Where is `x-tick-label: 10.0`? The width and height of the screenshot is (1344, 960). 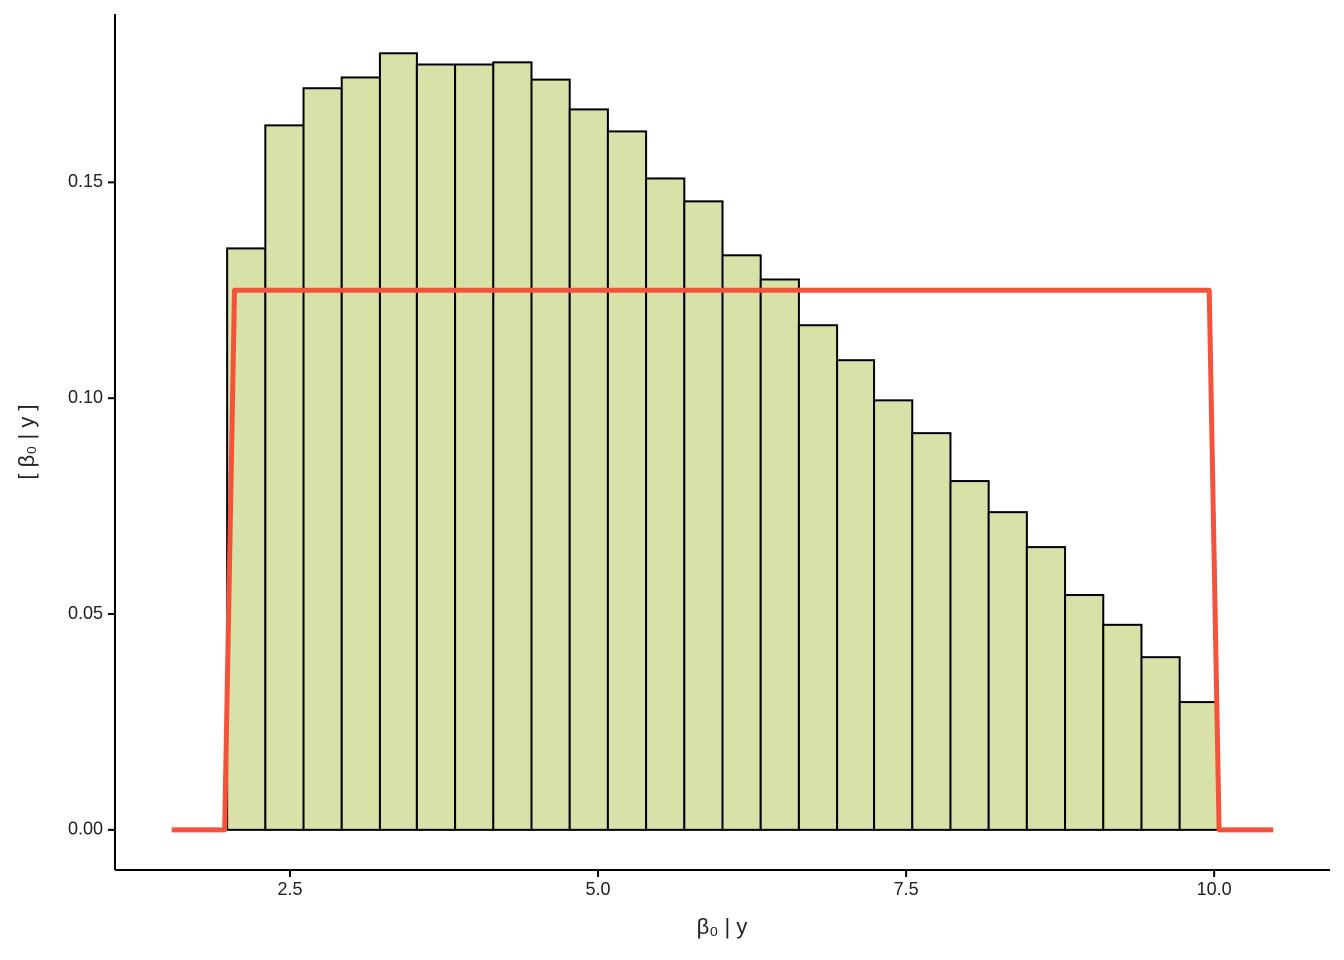
x-tick-label: 10.0 is located at coordinates (1214, 889).